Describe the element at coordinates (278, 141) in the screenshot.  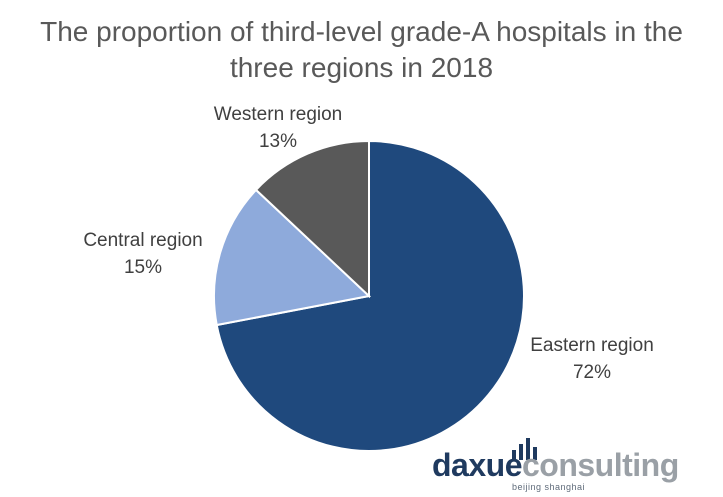
I see `slice-value-western-region: 13%` at that location.